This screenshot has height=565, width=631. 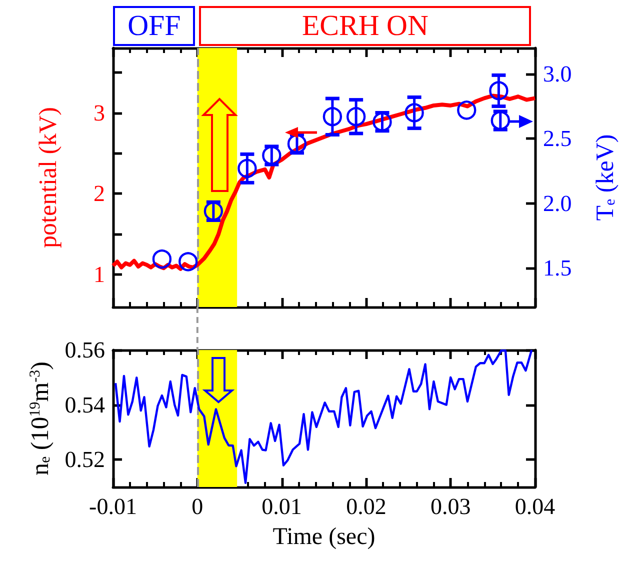 I want to click on y-axis-title: ne (1019m-3), so click(x=40, y=419).